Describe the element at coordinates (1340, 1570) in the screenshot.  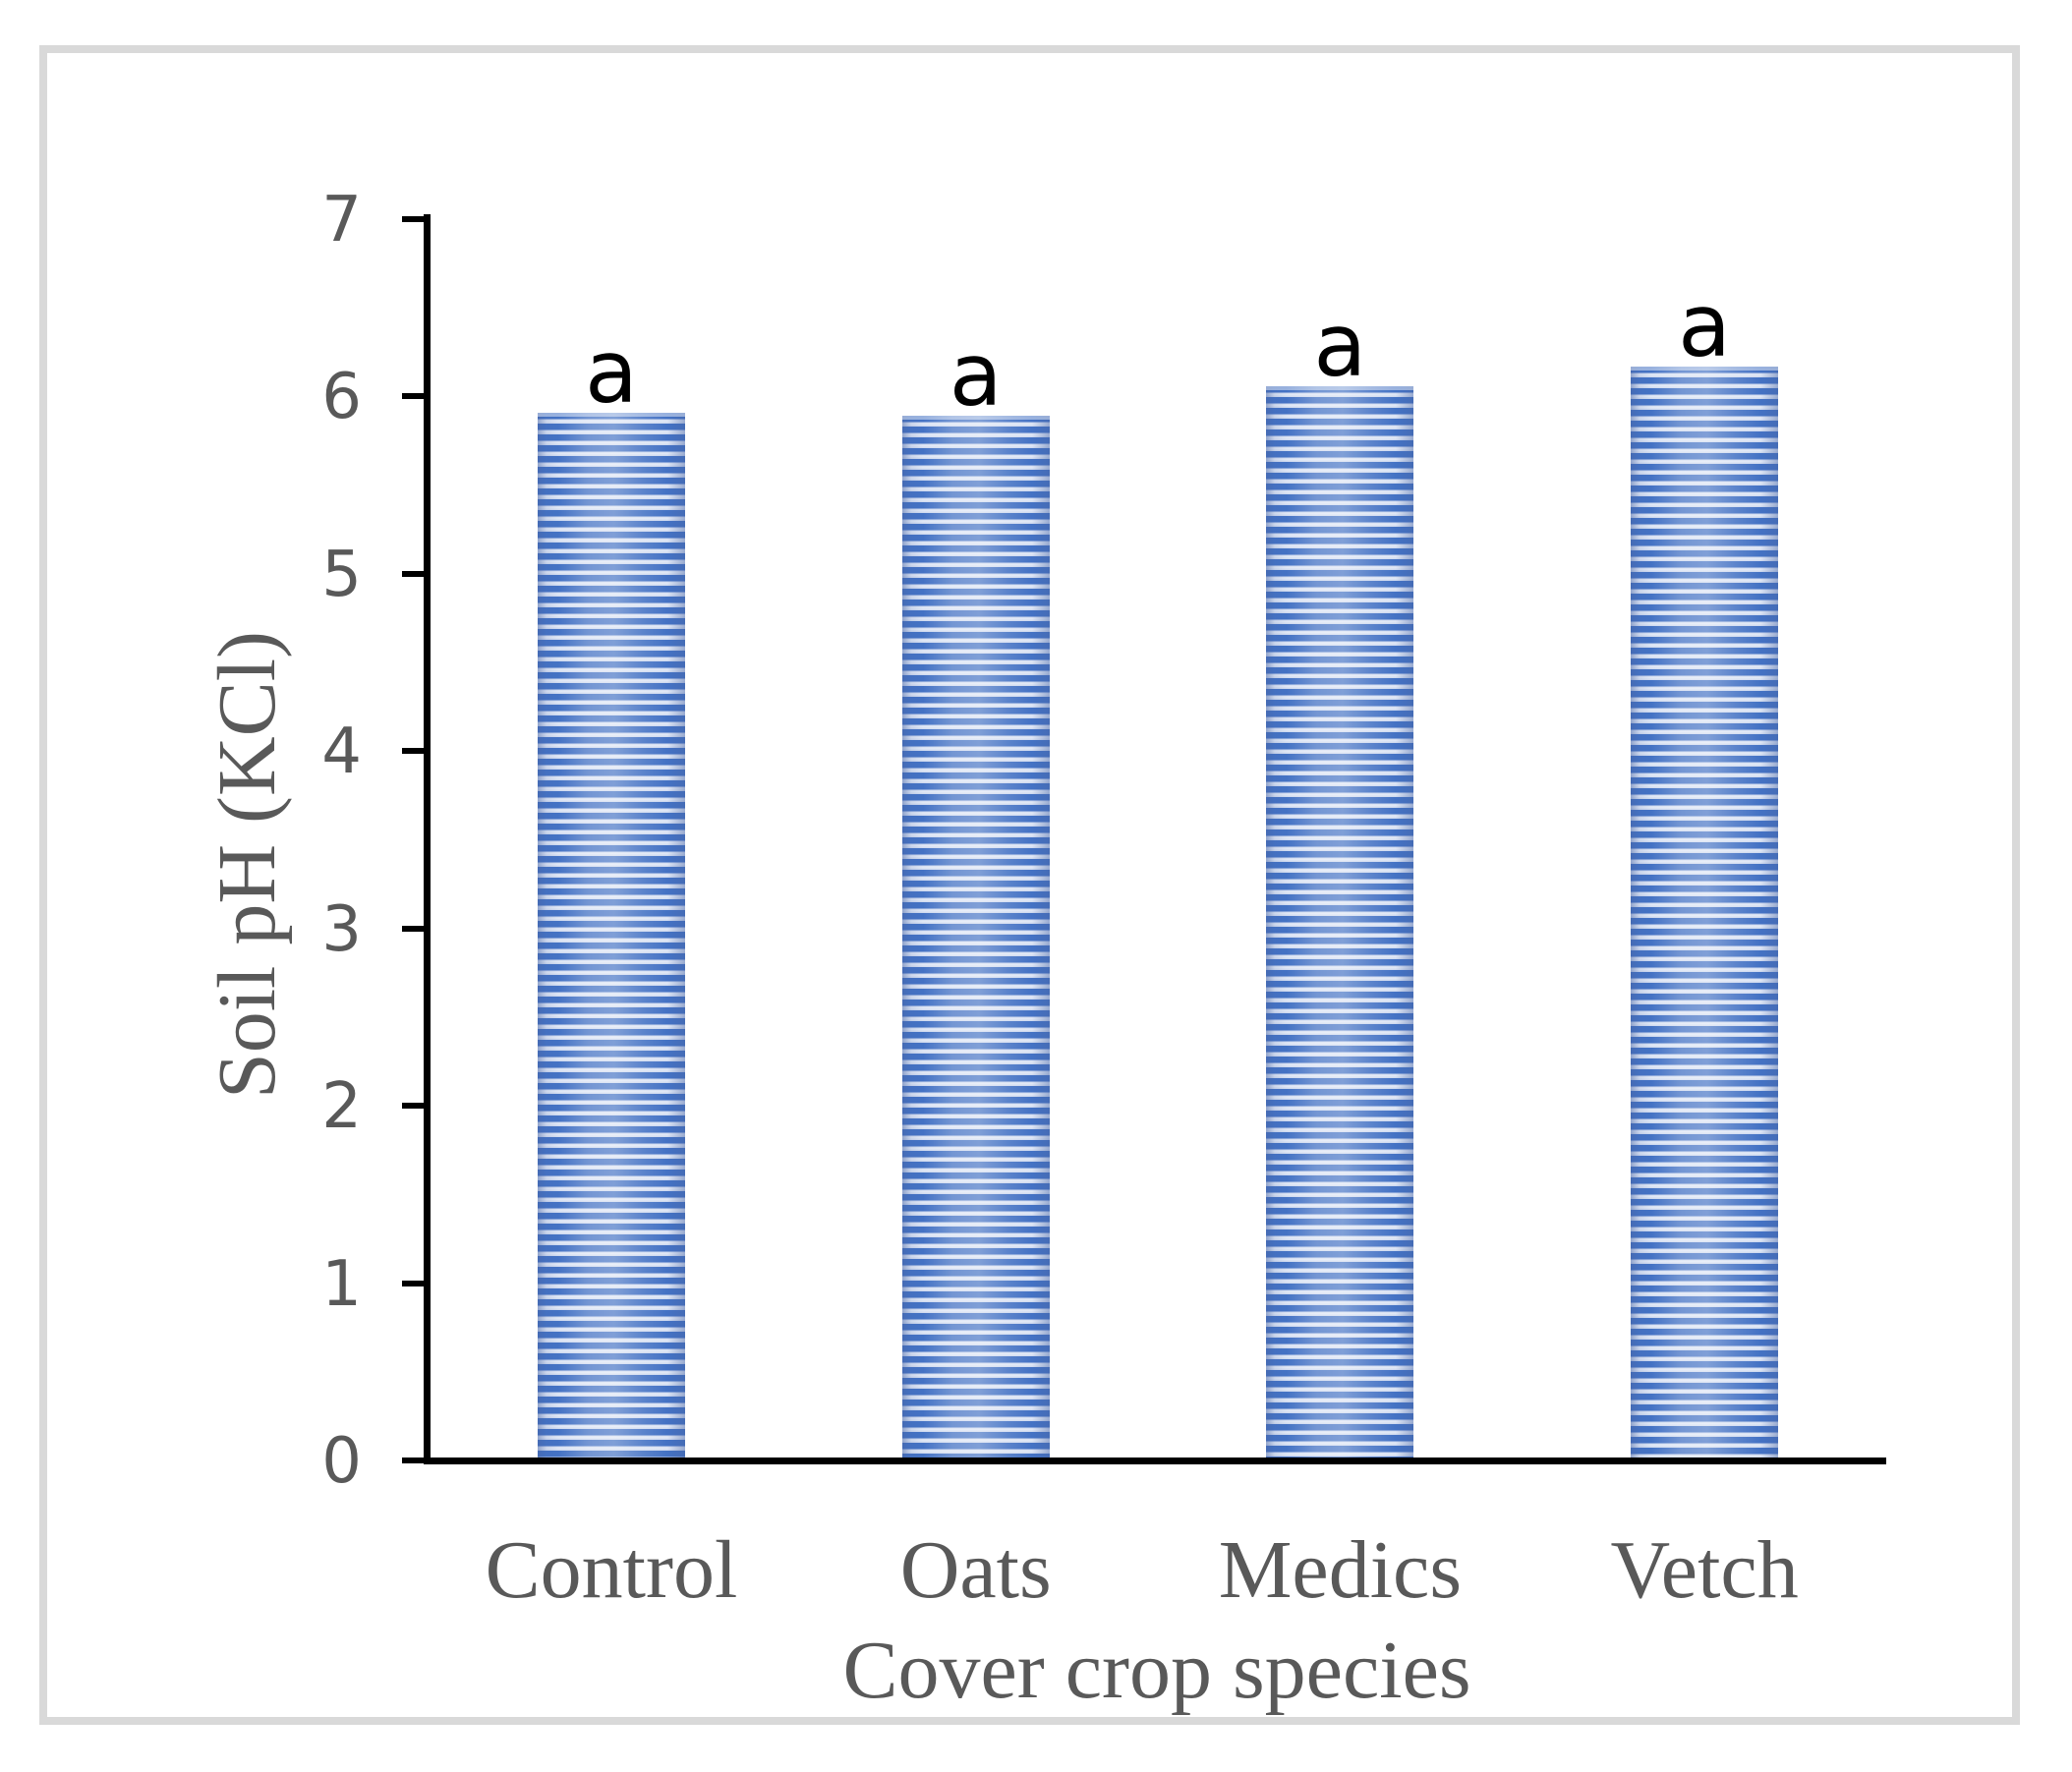
I see `category-label-medics: Medics` at that location.